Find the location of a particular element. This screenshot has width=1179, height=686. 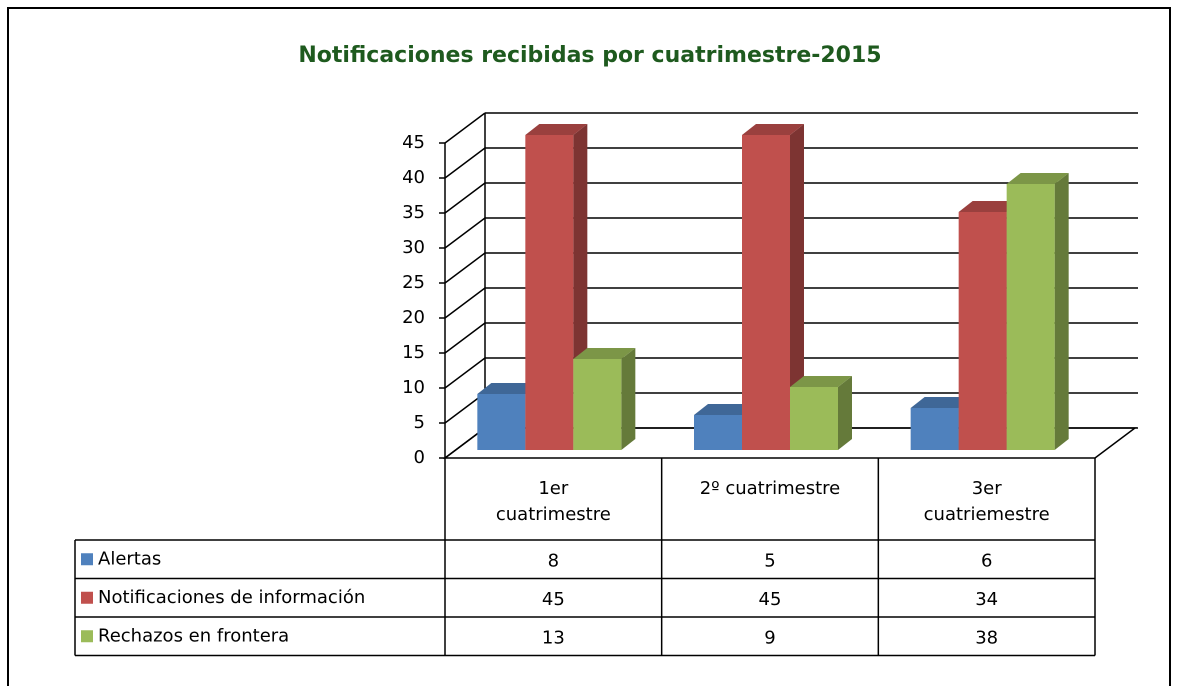

legend-label: Alertas is located at coordinates (129, 558).